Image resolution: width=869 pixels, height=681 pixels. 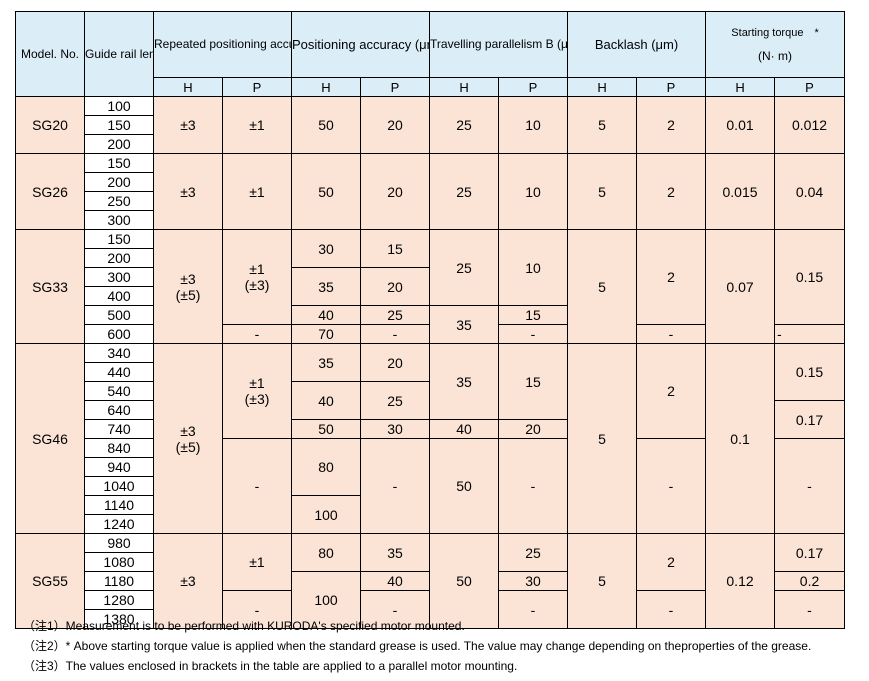 What do you see at coordinates (119, 581) in the screenshot?
I see `rail-length: 1180` at bounding box center [119, 581].